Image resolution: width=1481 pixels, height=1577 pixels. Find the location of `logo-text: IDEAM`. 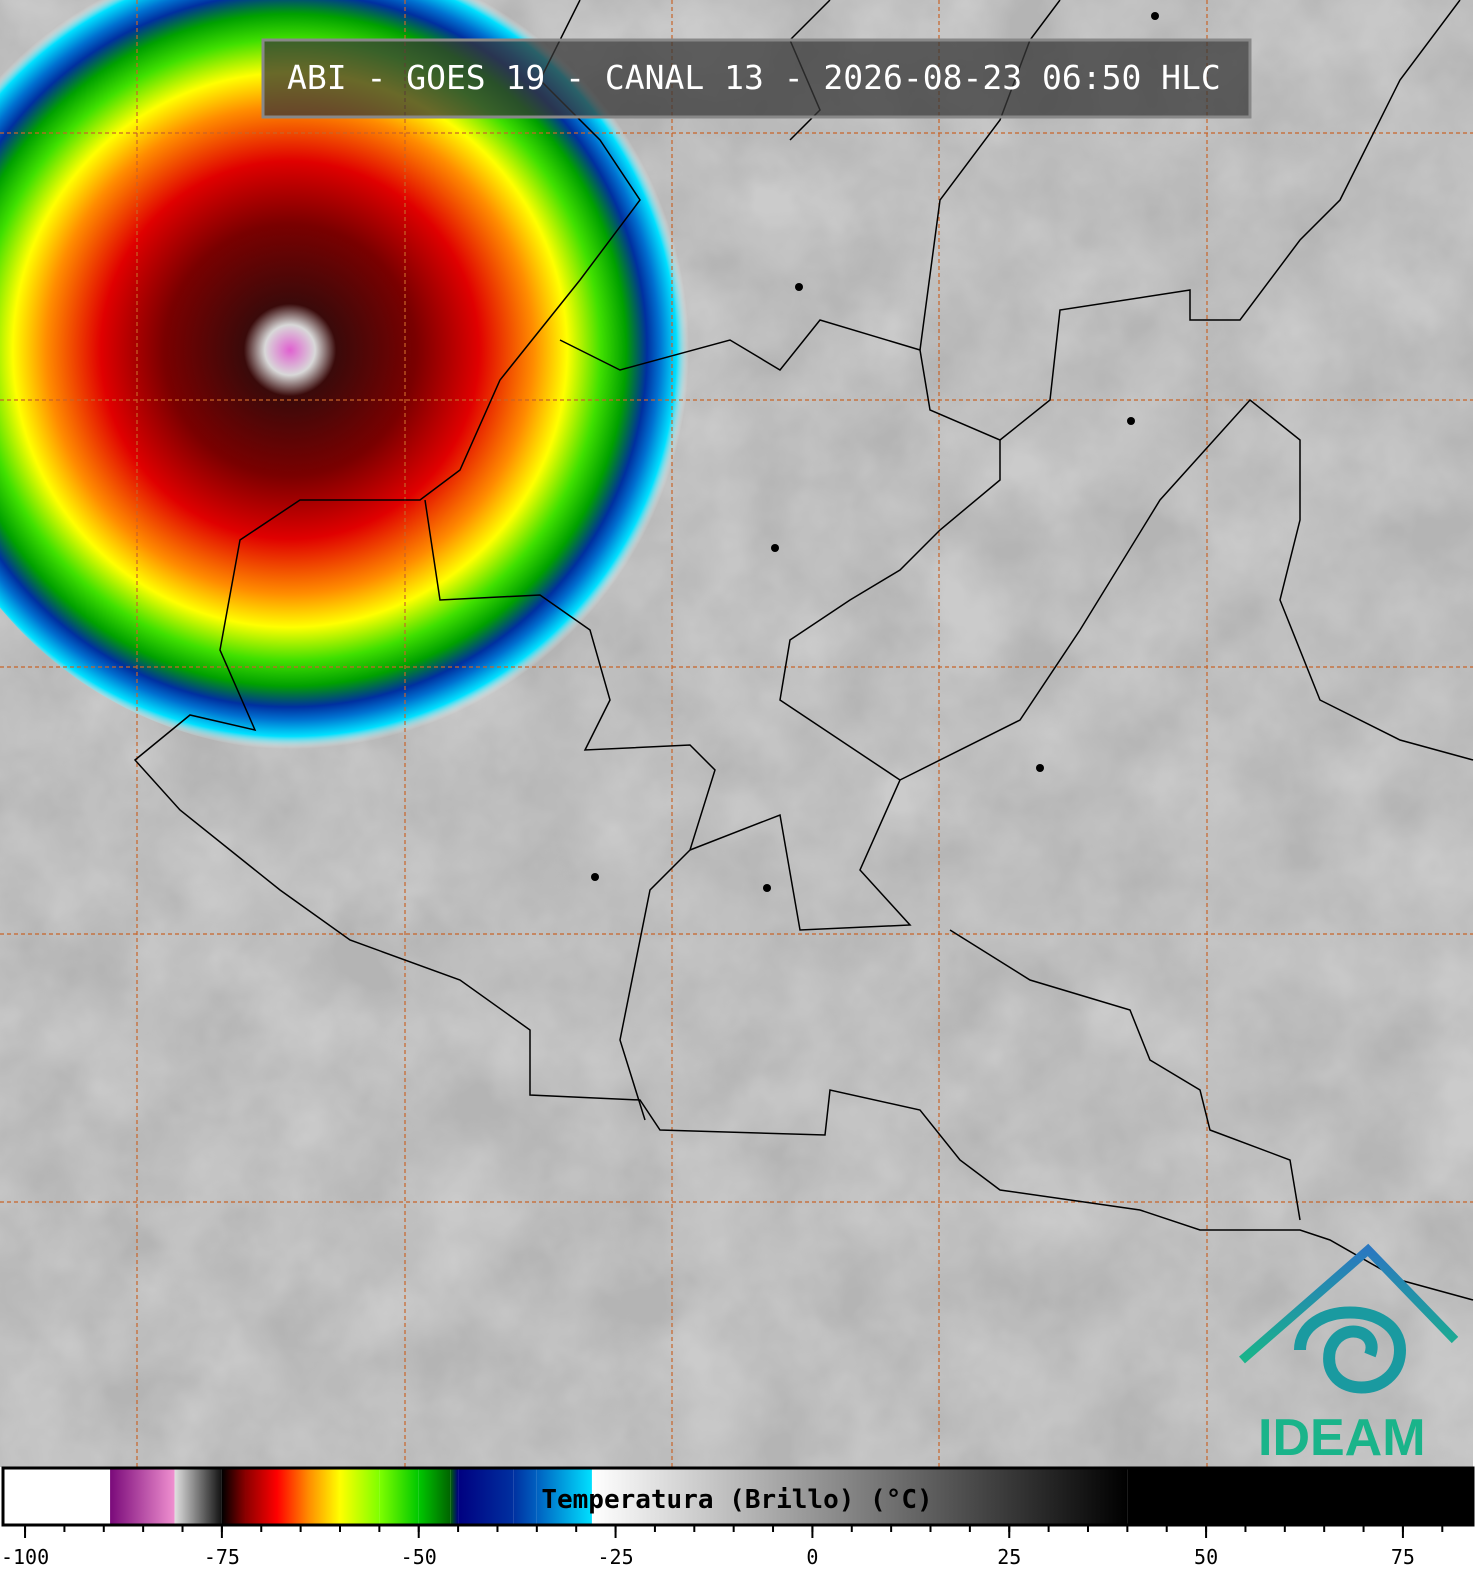

logo-text: IDEAM is located at coordinates (1342, 1438).